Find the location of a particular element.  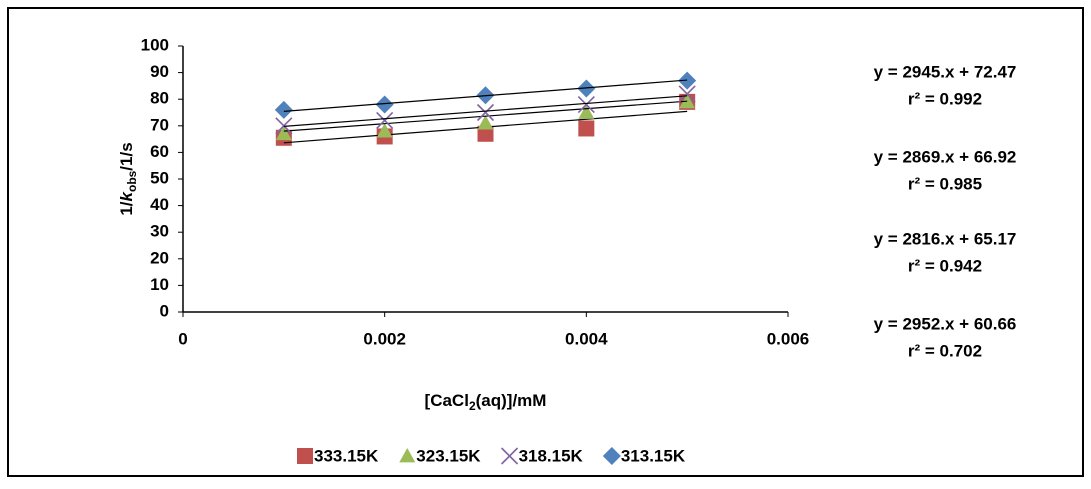

y-axis-label-part: obs is located at coordinates (132, 181).